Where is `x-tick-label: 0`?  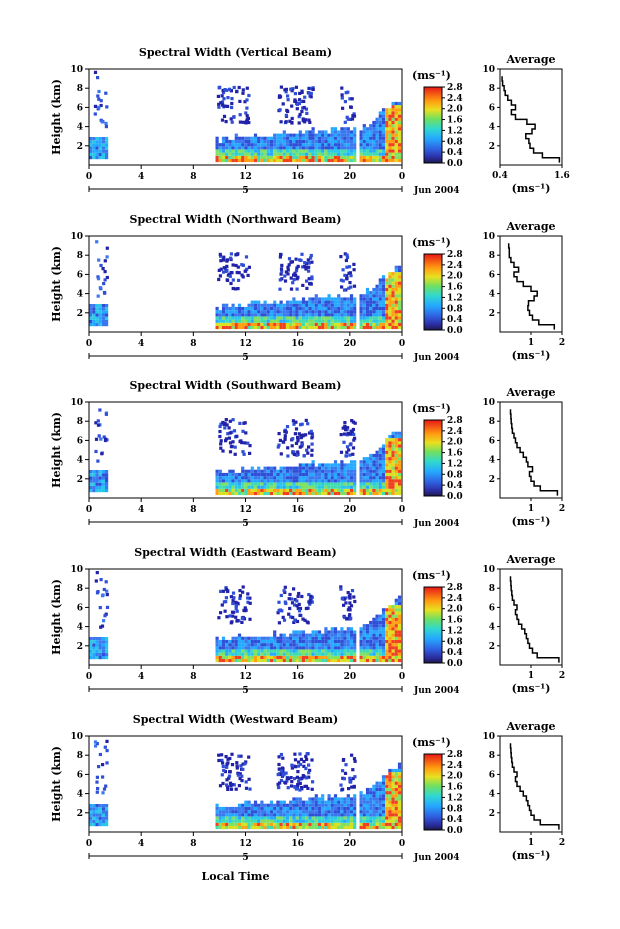
x-tick-label: 0 is located at coordinates (89, 677).